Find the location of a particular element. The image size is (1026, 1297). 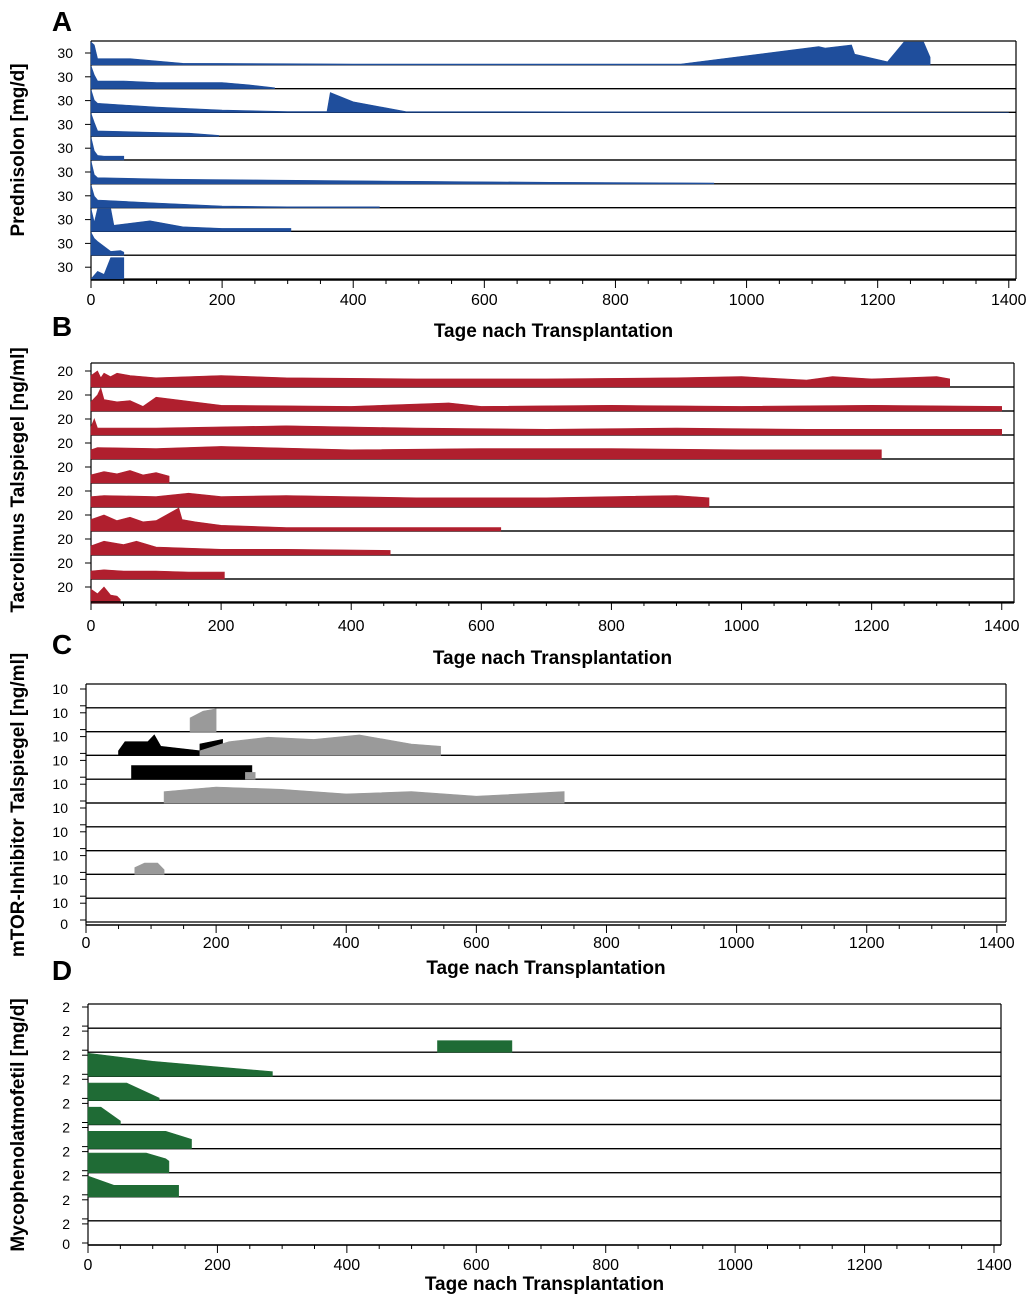

zero-tick-label: 0 is located at coordinates (66, 1244).